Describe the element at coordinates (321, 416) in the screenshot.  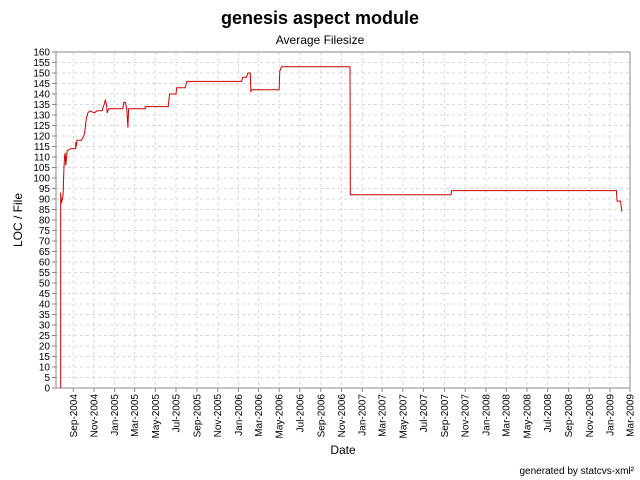
I see `x-tick-label: Sep-2006` at that location.